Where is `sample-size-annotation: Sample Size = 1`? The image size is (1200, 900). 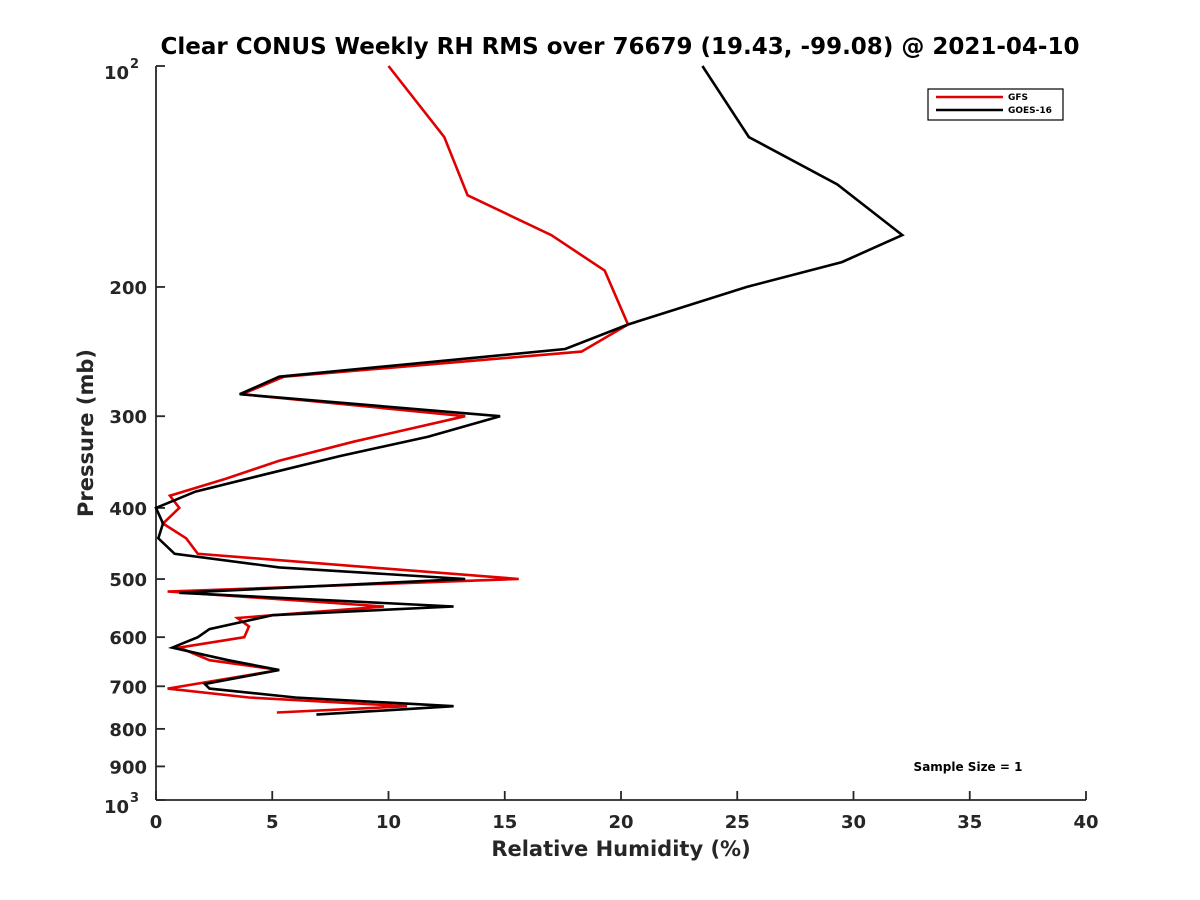 sample-size-annotation: Sample Size = 1 is located at coordinates (968, 767).